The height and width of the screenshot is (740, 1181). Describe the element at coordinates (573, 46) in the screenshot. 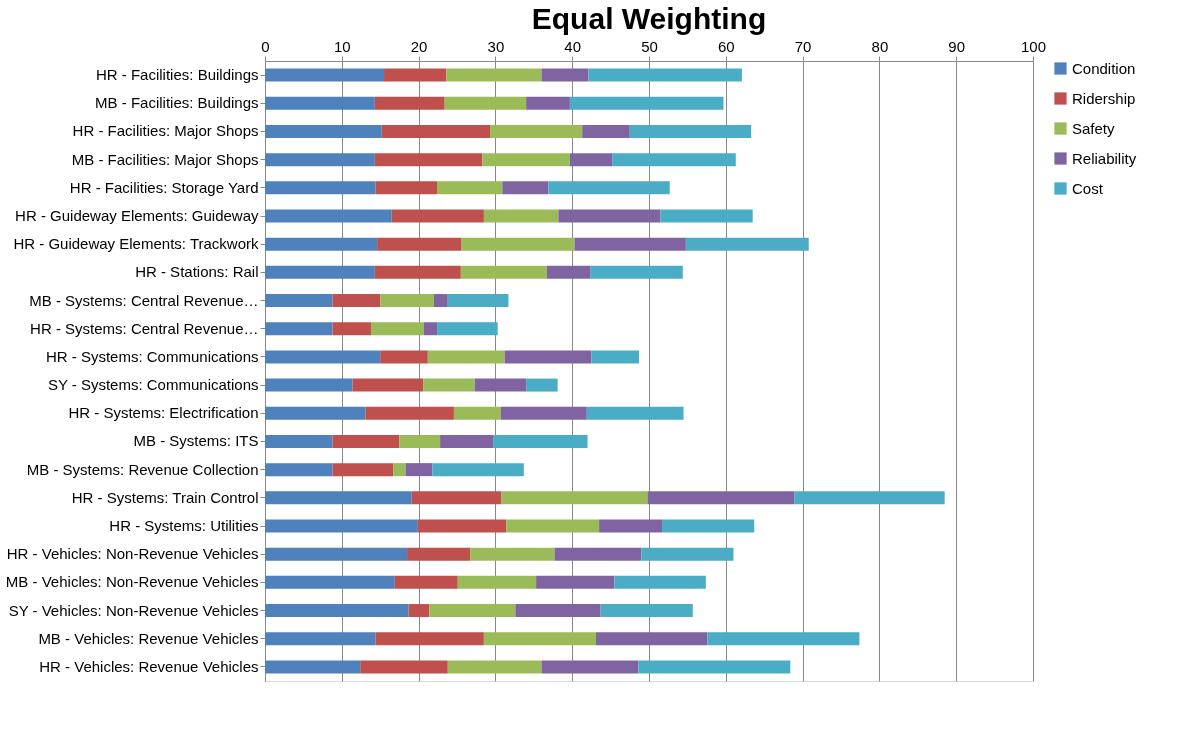

I see `x-tick-label: 40` at that location.